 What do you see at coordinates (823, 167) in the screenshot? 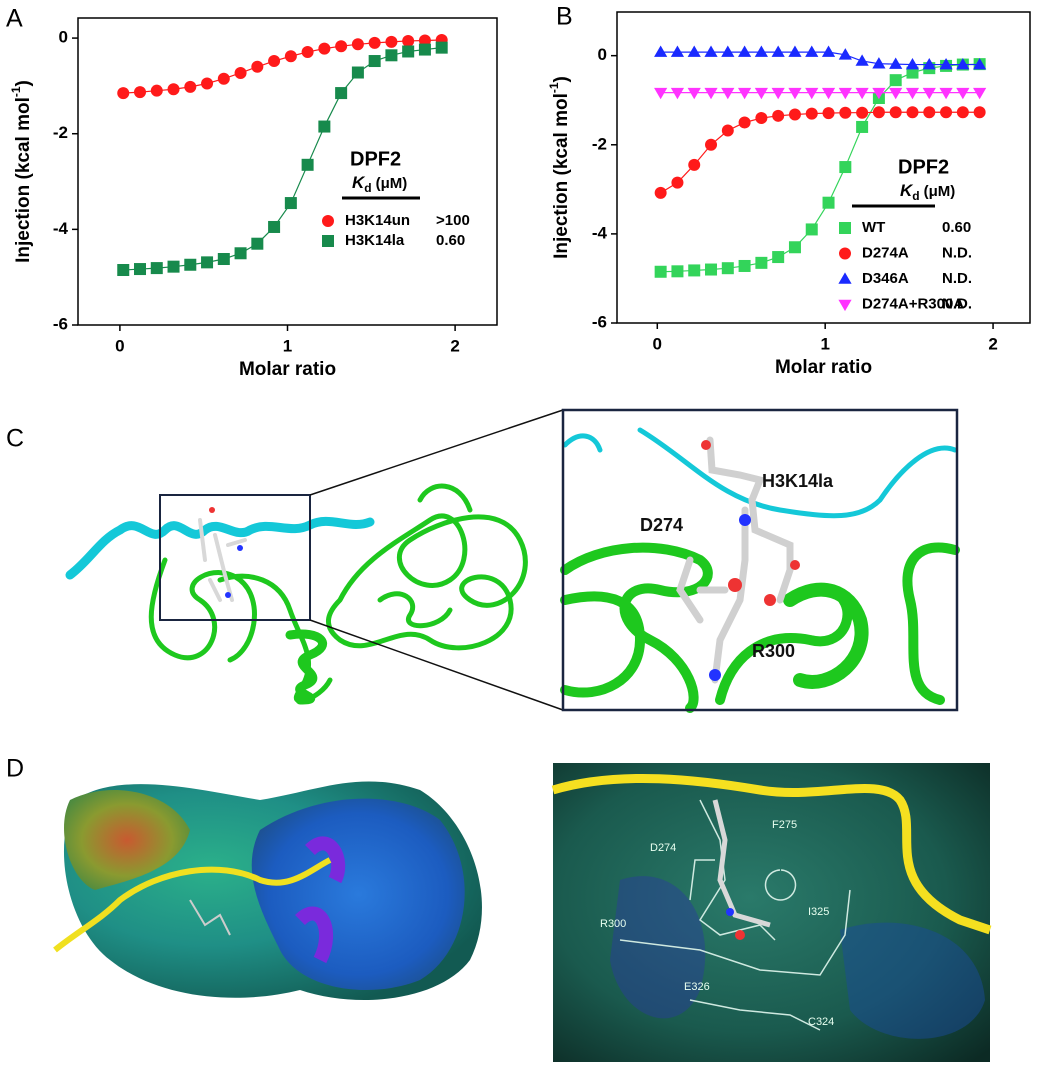
I see `plot-frame` at bounding box center [823, 167].